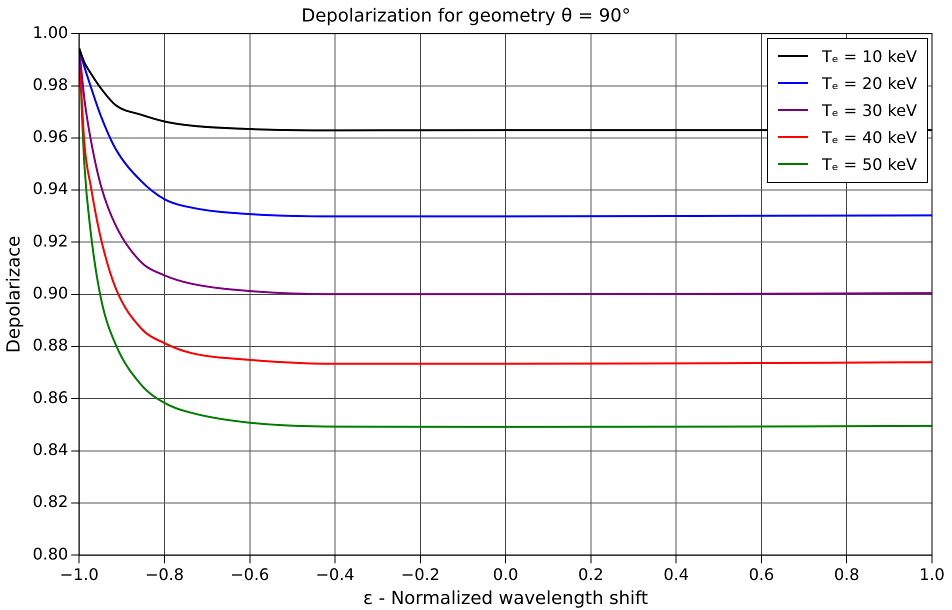  I want to click on x-tick-label: 0.6, so click(761, 574).